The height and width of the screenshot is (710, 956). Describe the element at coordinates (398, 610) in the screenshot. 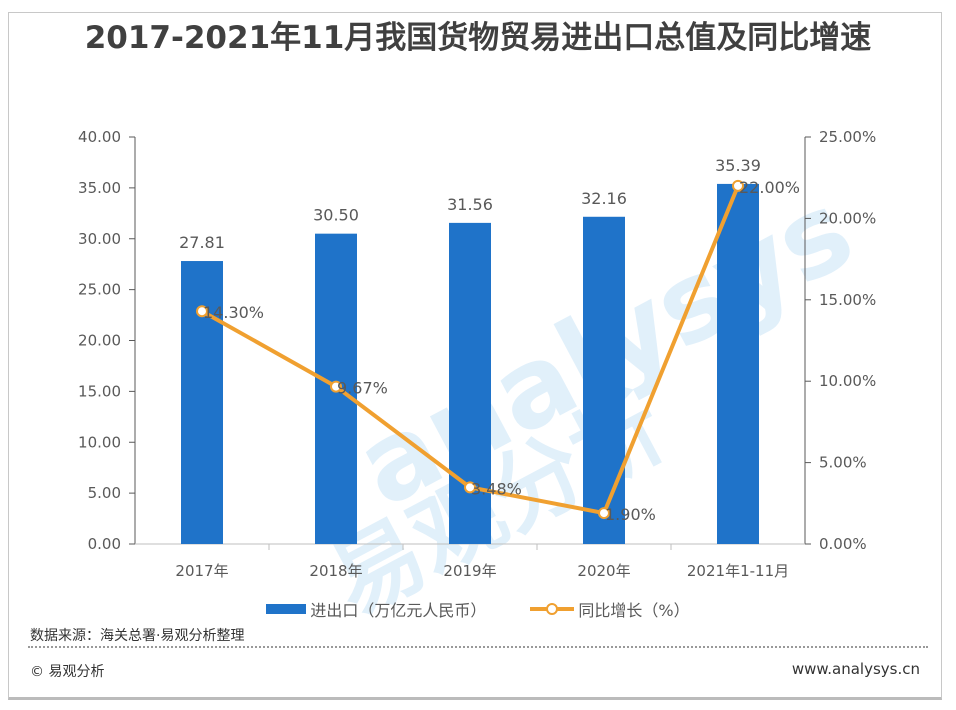

I see `legend-label: 进出口（万亿元人民币）` at that location.